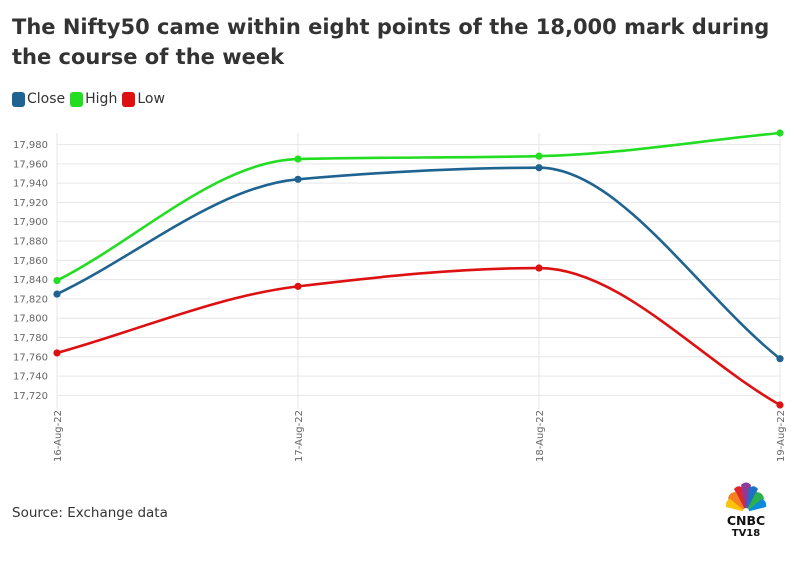 The image size is (796, 575). I want to click on y-tick-label: 17,860, so click(30, 261).